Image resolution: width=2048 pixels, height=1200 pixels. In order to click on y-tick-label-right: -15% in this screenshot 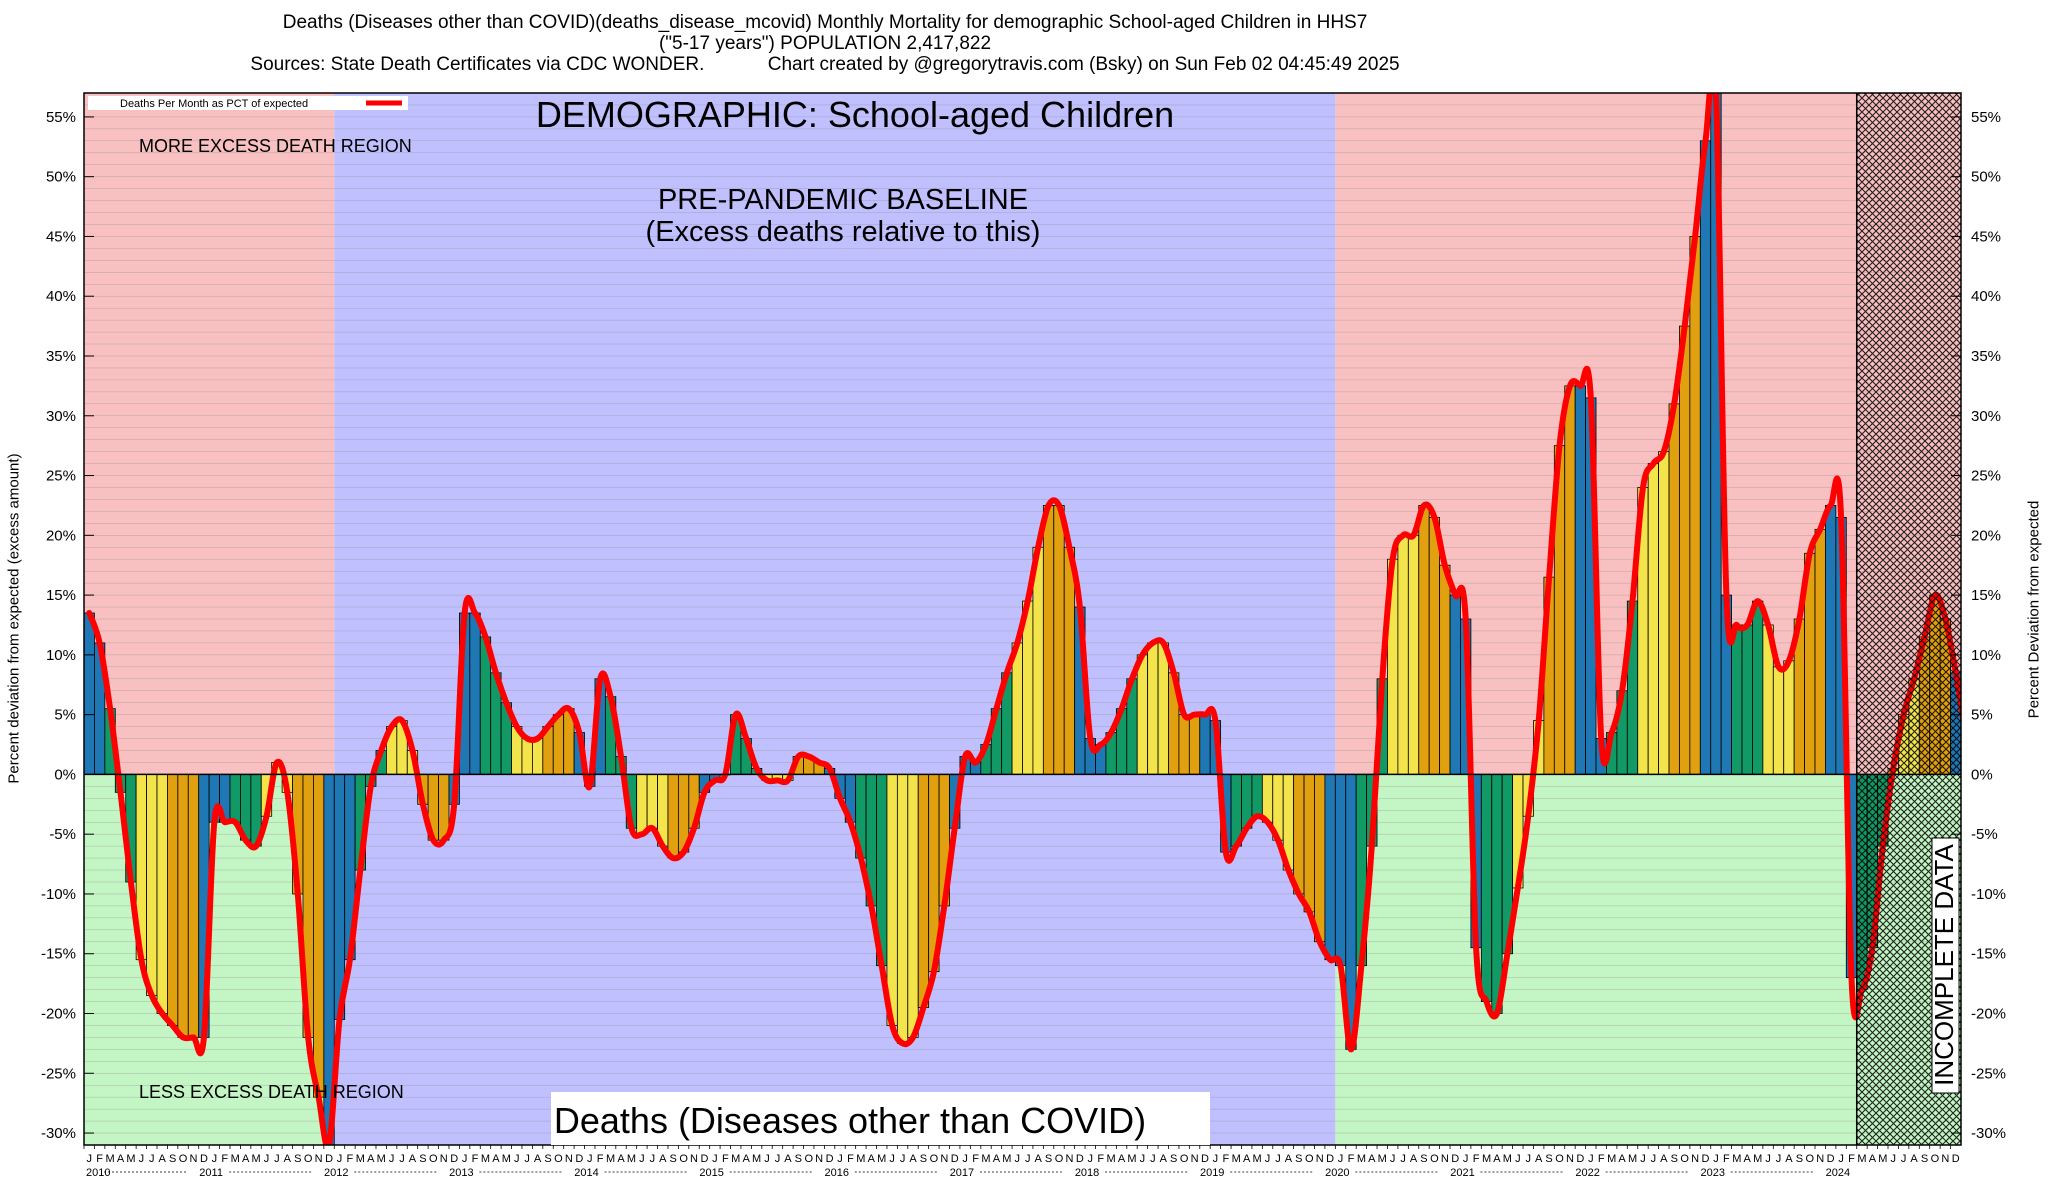, I will do `click(1988, 954)`.